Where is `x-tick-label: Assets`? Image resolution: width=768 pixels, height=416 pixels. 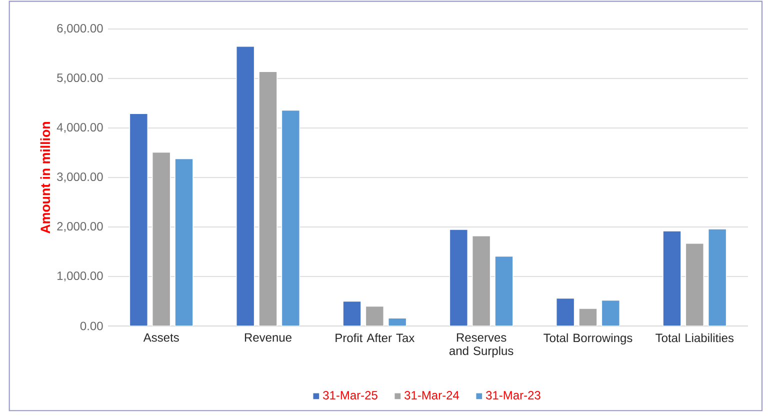 x-tick-label: Assets is located at coordinates (161, 337).